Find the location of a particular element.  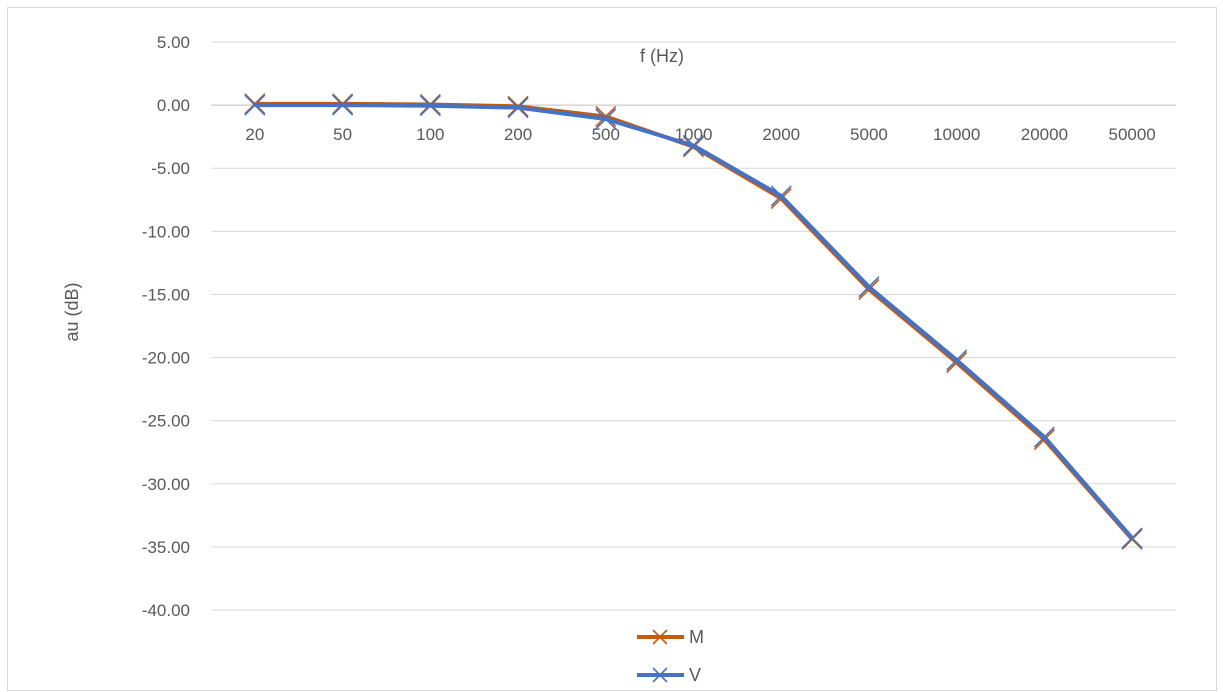

x-tick-label: 50 is located at coordinates (342, 134).